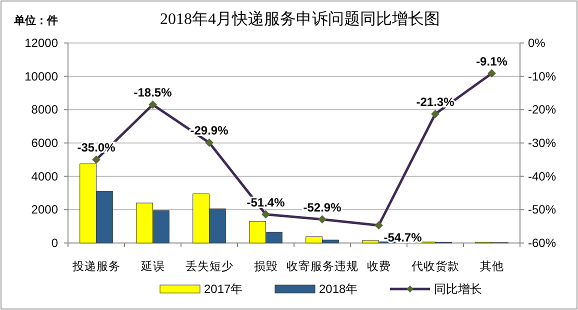 The image size is (578, 310). What do you see at coordinates (542, 243) in the screenshot?
I see `y2-tick-label: -60%` at bounding box center [542, 243].